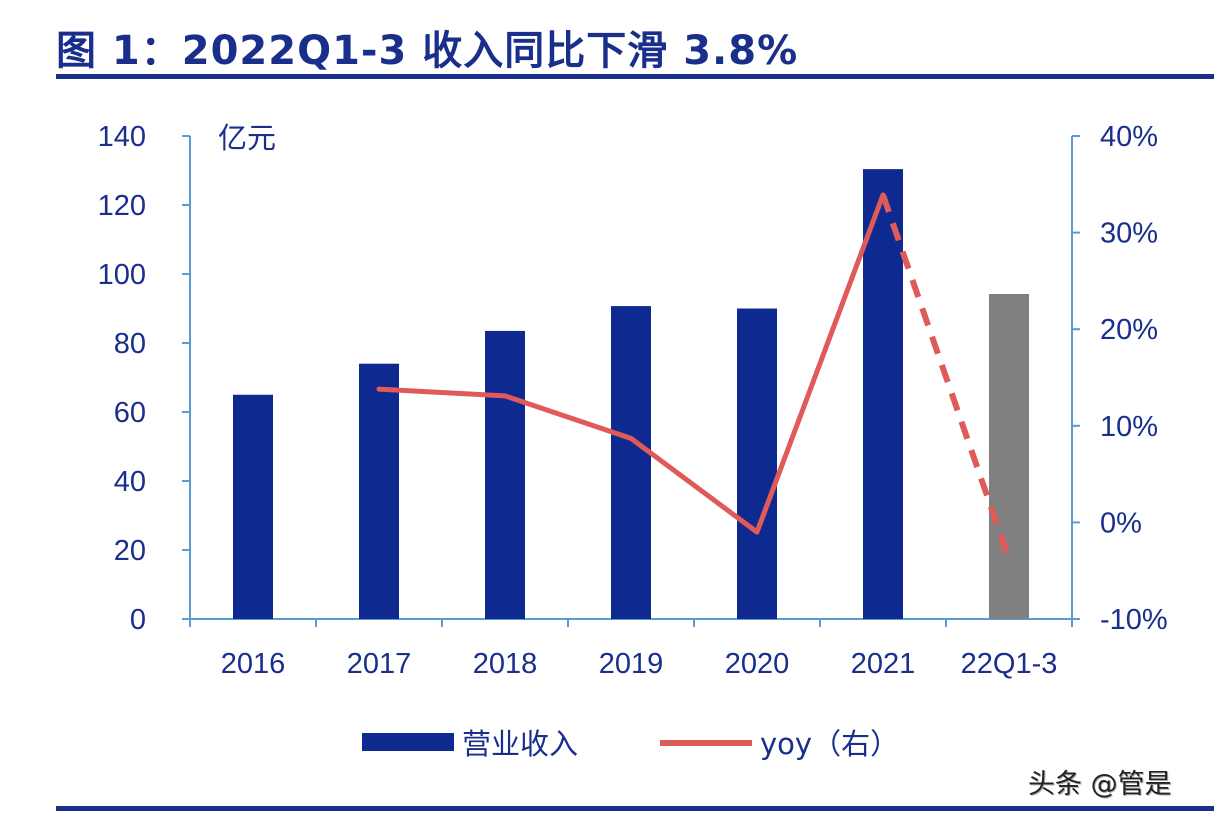  Describe the element at coordinates (1100, 784) in the screenshot. I see `watermark: 头条 @管是` at that location.